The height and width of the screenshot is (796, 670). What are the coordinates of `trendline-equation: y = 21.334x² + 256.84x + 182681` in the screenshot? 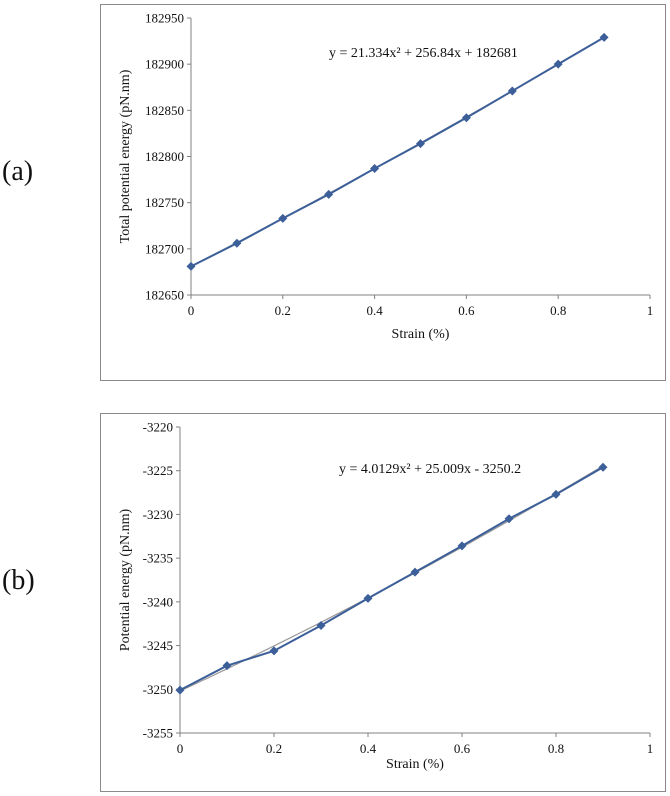 It's located at (423, 53).